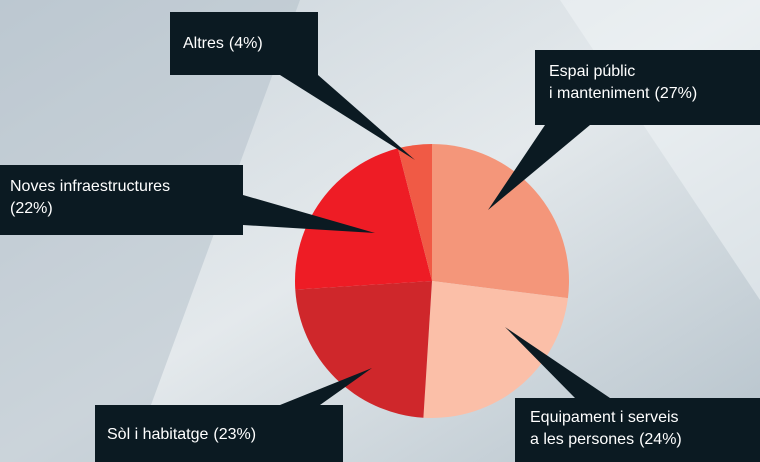  I want to click on value-label: (27%), so click(676, 93).